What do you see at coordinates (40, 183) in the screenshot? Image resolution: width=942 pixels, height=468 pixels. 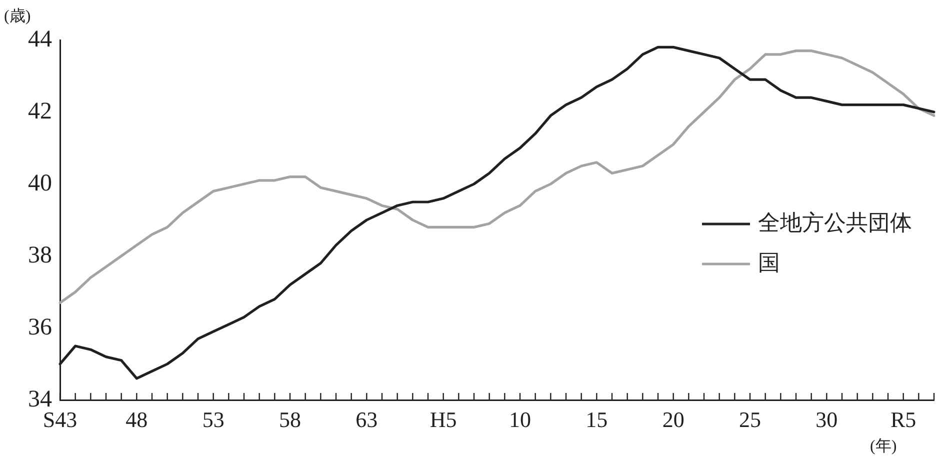 I see `y-tick-label: 40` at bounding box center [40, 183].